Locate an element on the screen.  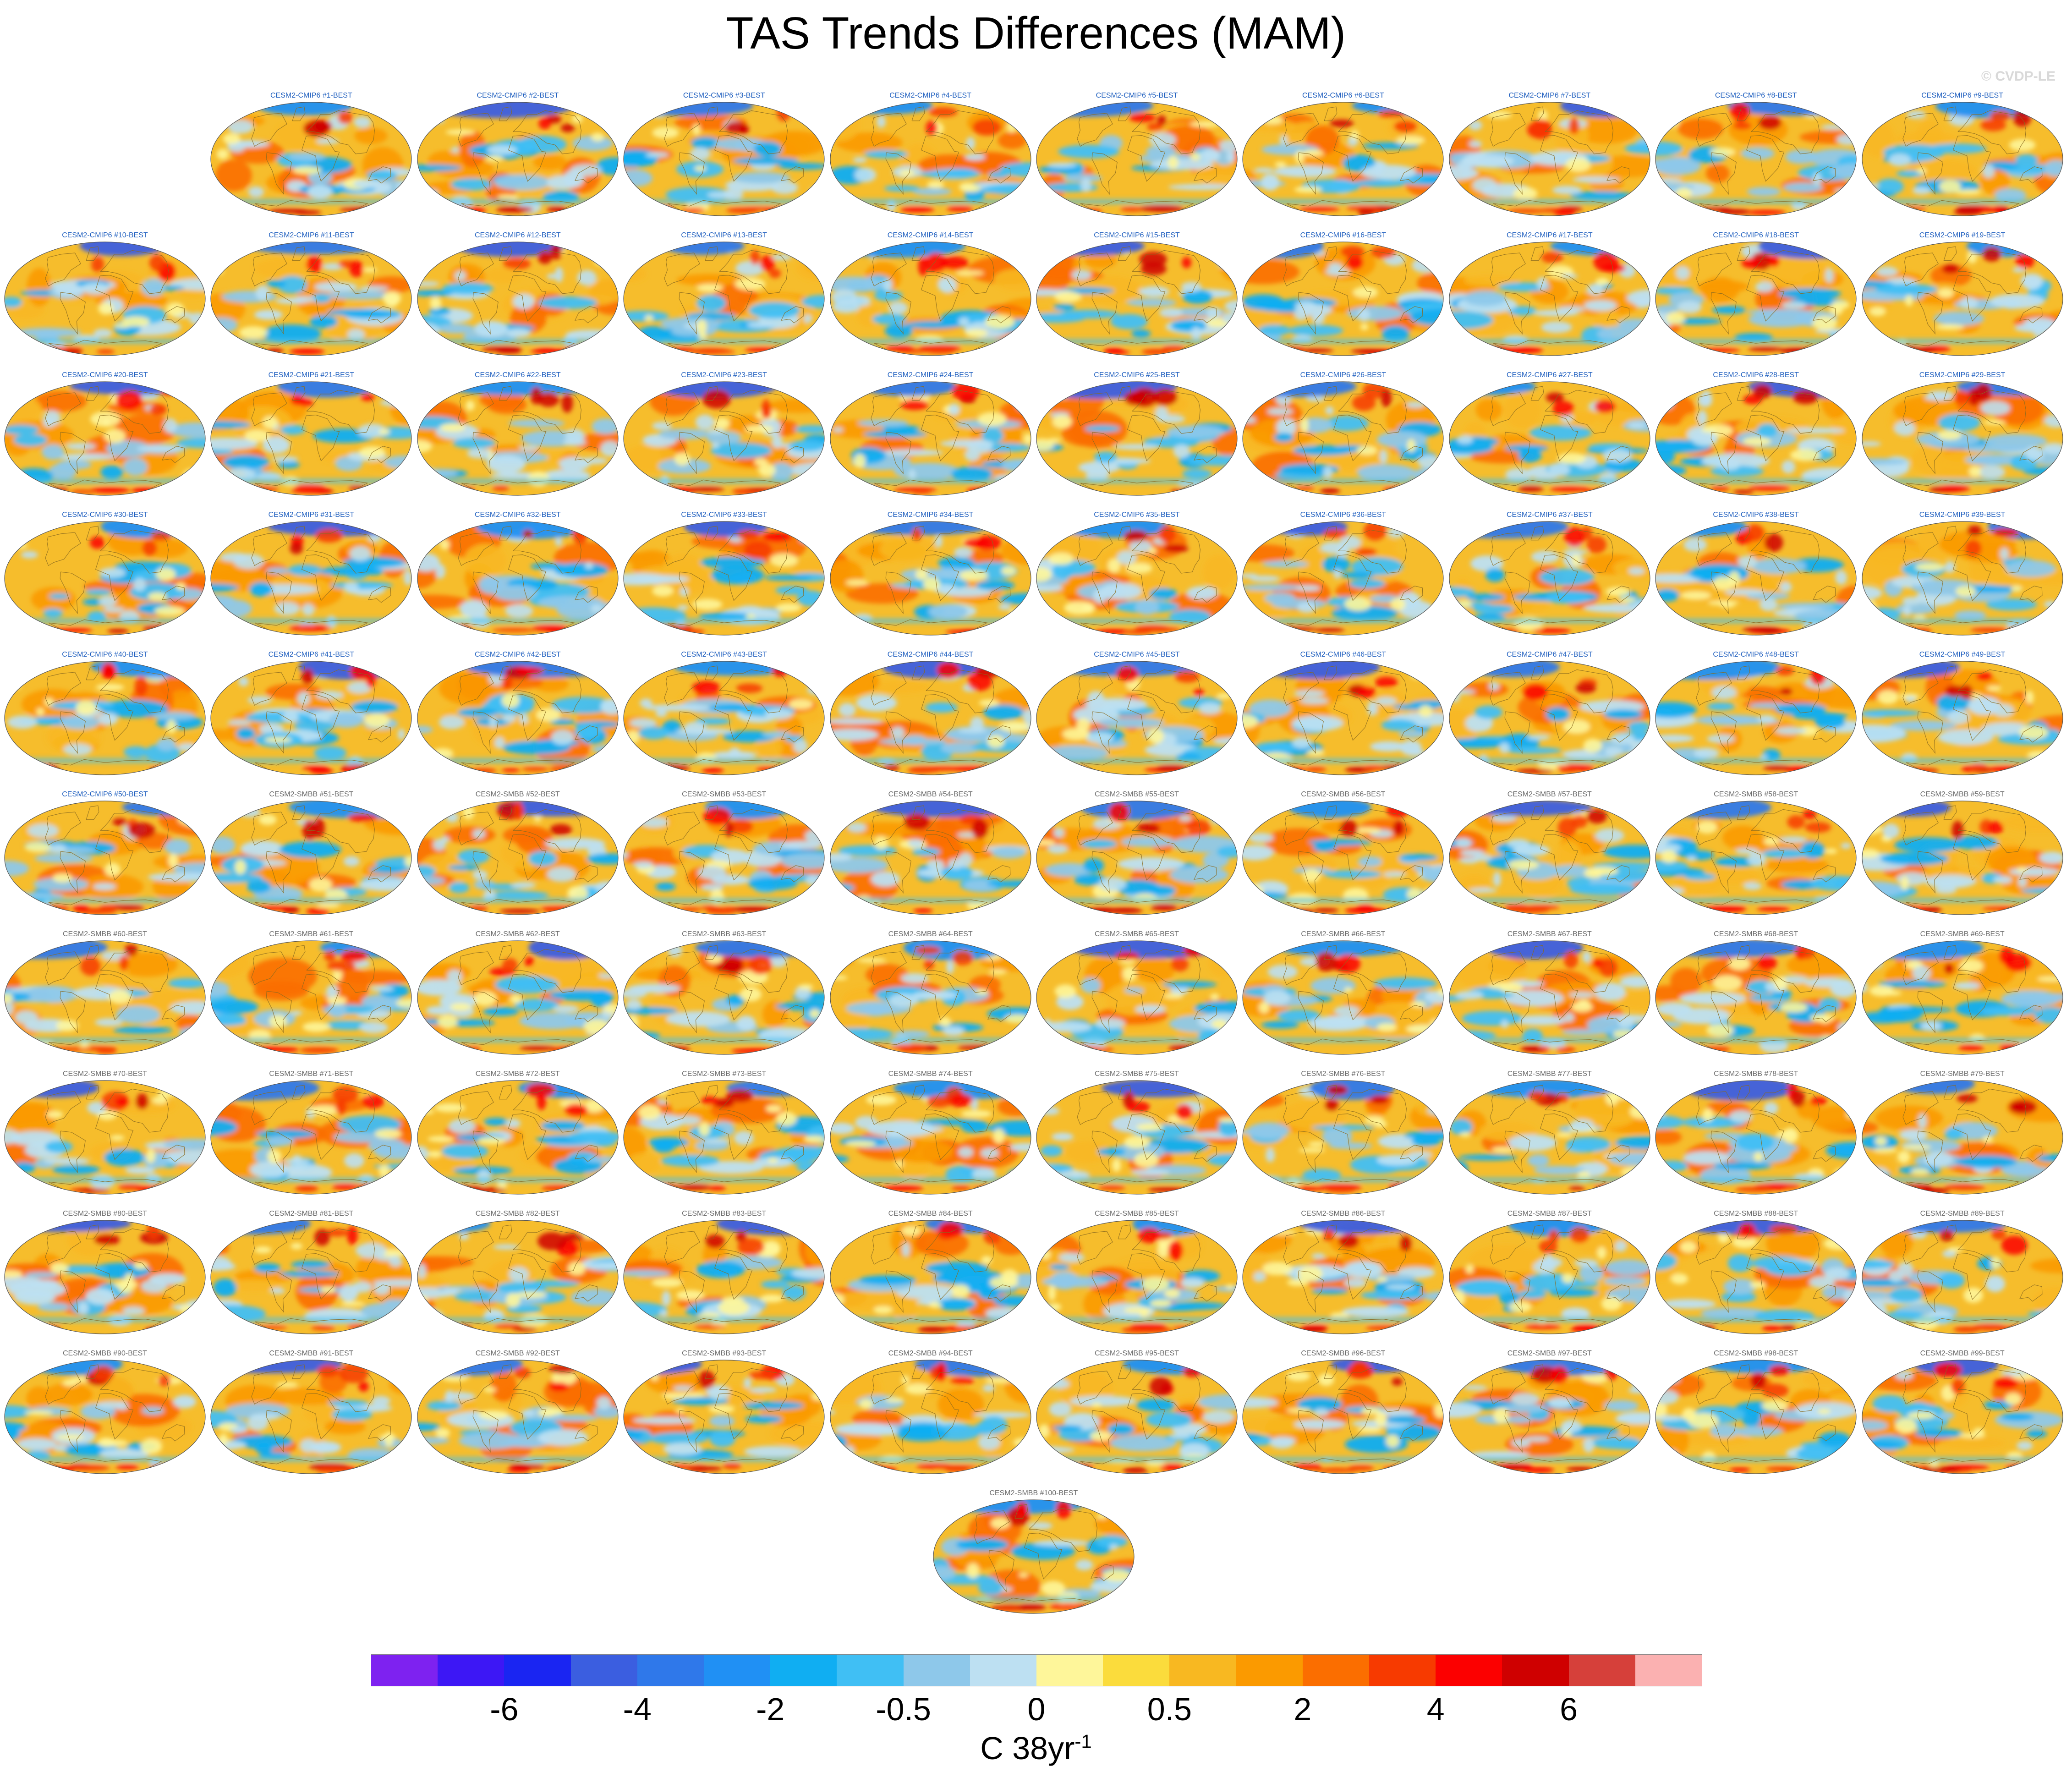
map-panel: CESM2-CMIP6 #5-BEST is located at coordinates (1137, 155).